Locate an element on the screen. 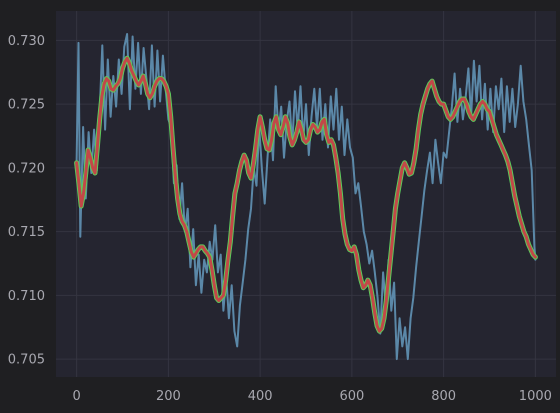 The image size is (560, 413). x-tick-label: 0 is located at coordinates (77, 396).